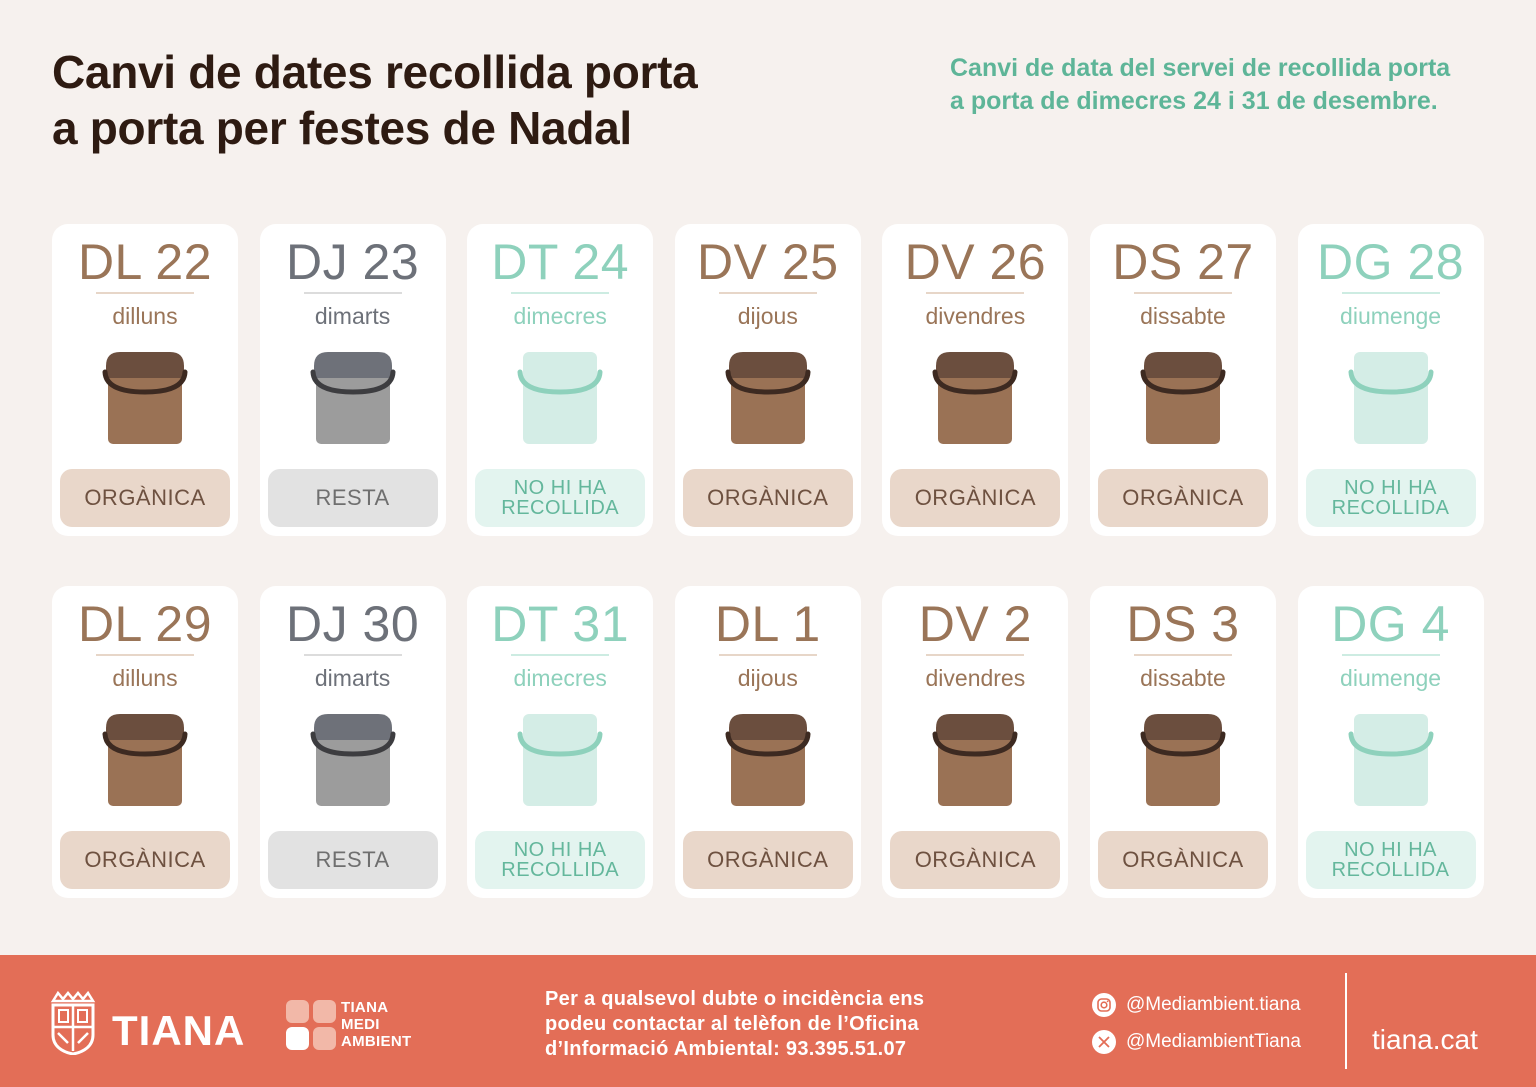 The image size is (1536, 1087). What do you see at coordinates (1183, 262) in the screenshot?
I see `day-date: DS 27` at bounding box center [1183, 262].